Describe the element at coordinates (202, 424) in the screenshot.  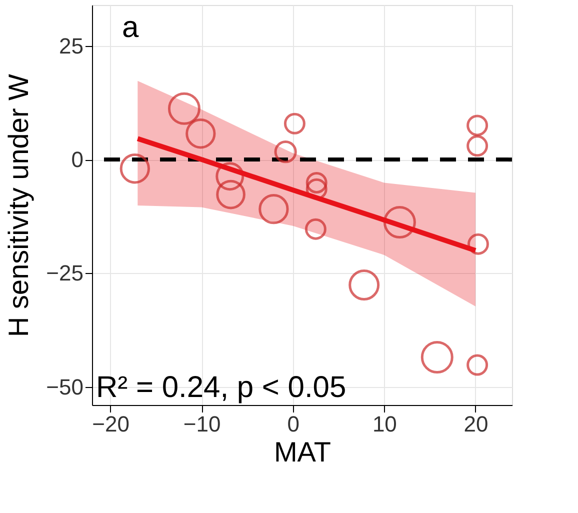
I see `x-tick-label: −10` at that location.